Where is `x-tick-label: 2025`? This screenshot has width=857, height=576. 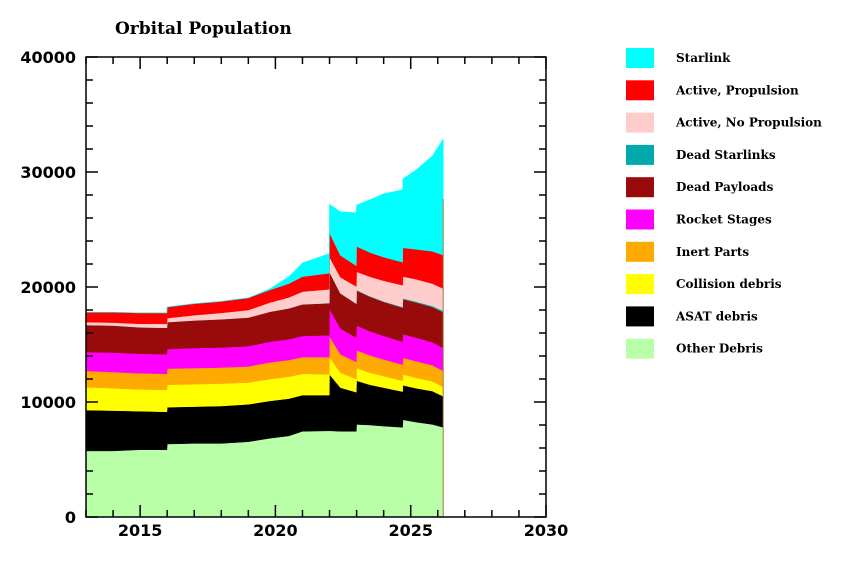
x-tick-label: 2025 is located at coordinates (410, 530).